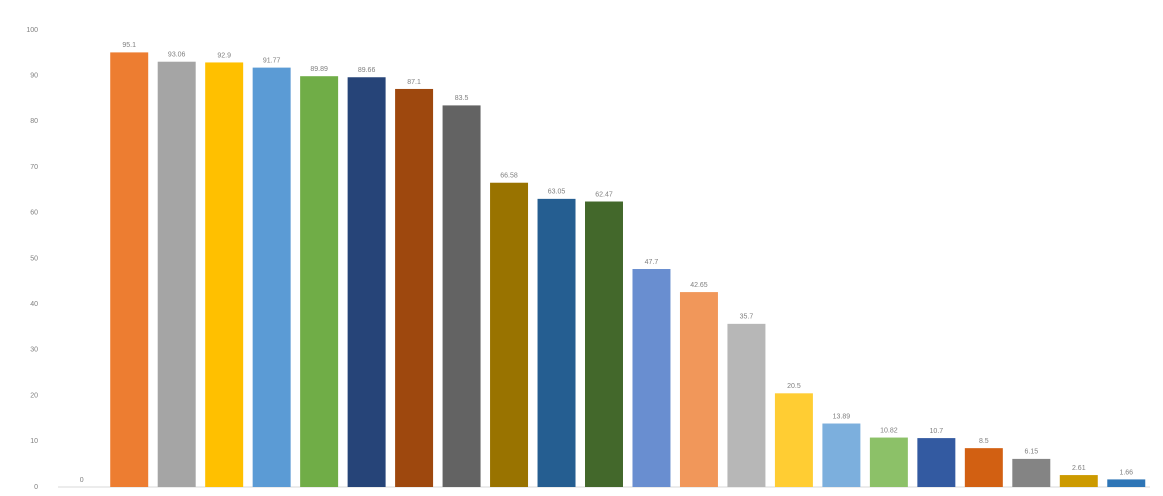 Image resolution: width=1163 pixels, height=496 pixels. Describe the element at coordinates (842, 416) in the screenshot. I see `data-label: 13.89` at that location.